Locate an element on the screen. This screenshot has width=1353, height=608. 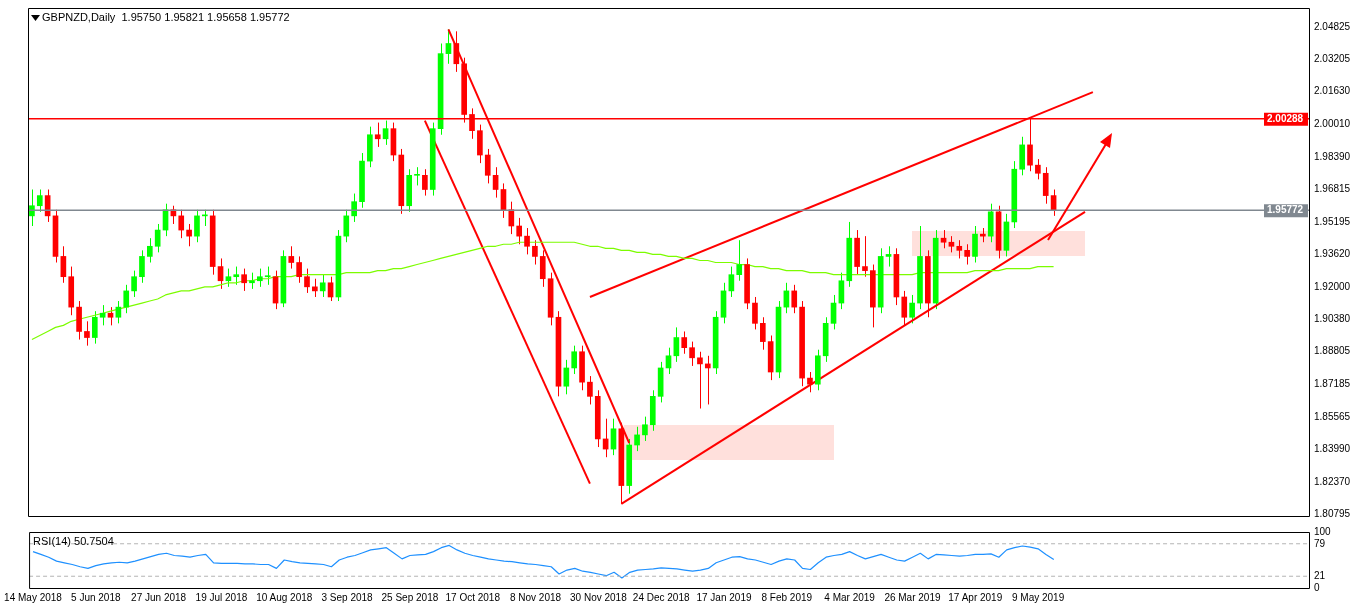
y-tick-label: 79 is located at coordinates (1320, 543).